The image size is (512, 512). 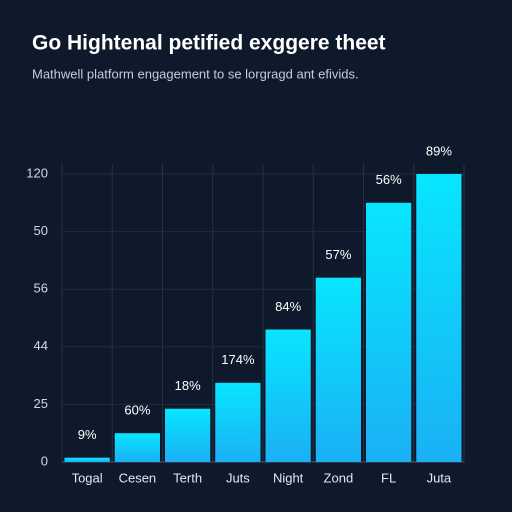 What do you see at coordinates (37, 172) in the screenshot?
I see `y-tick-label: 120` at bounding box center [37, 172].